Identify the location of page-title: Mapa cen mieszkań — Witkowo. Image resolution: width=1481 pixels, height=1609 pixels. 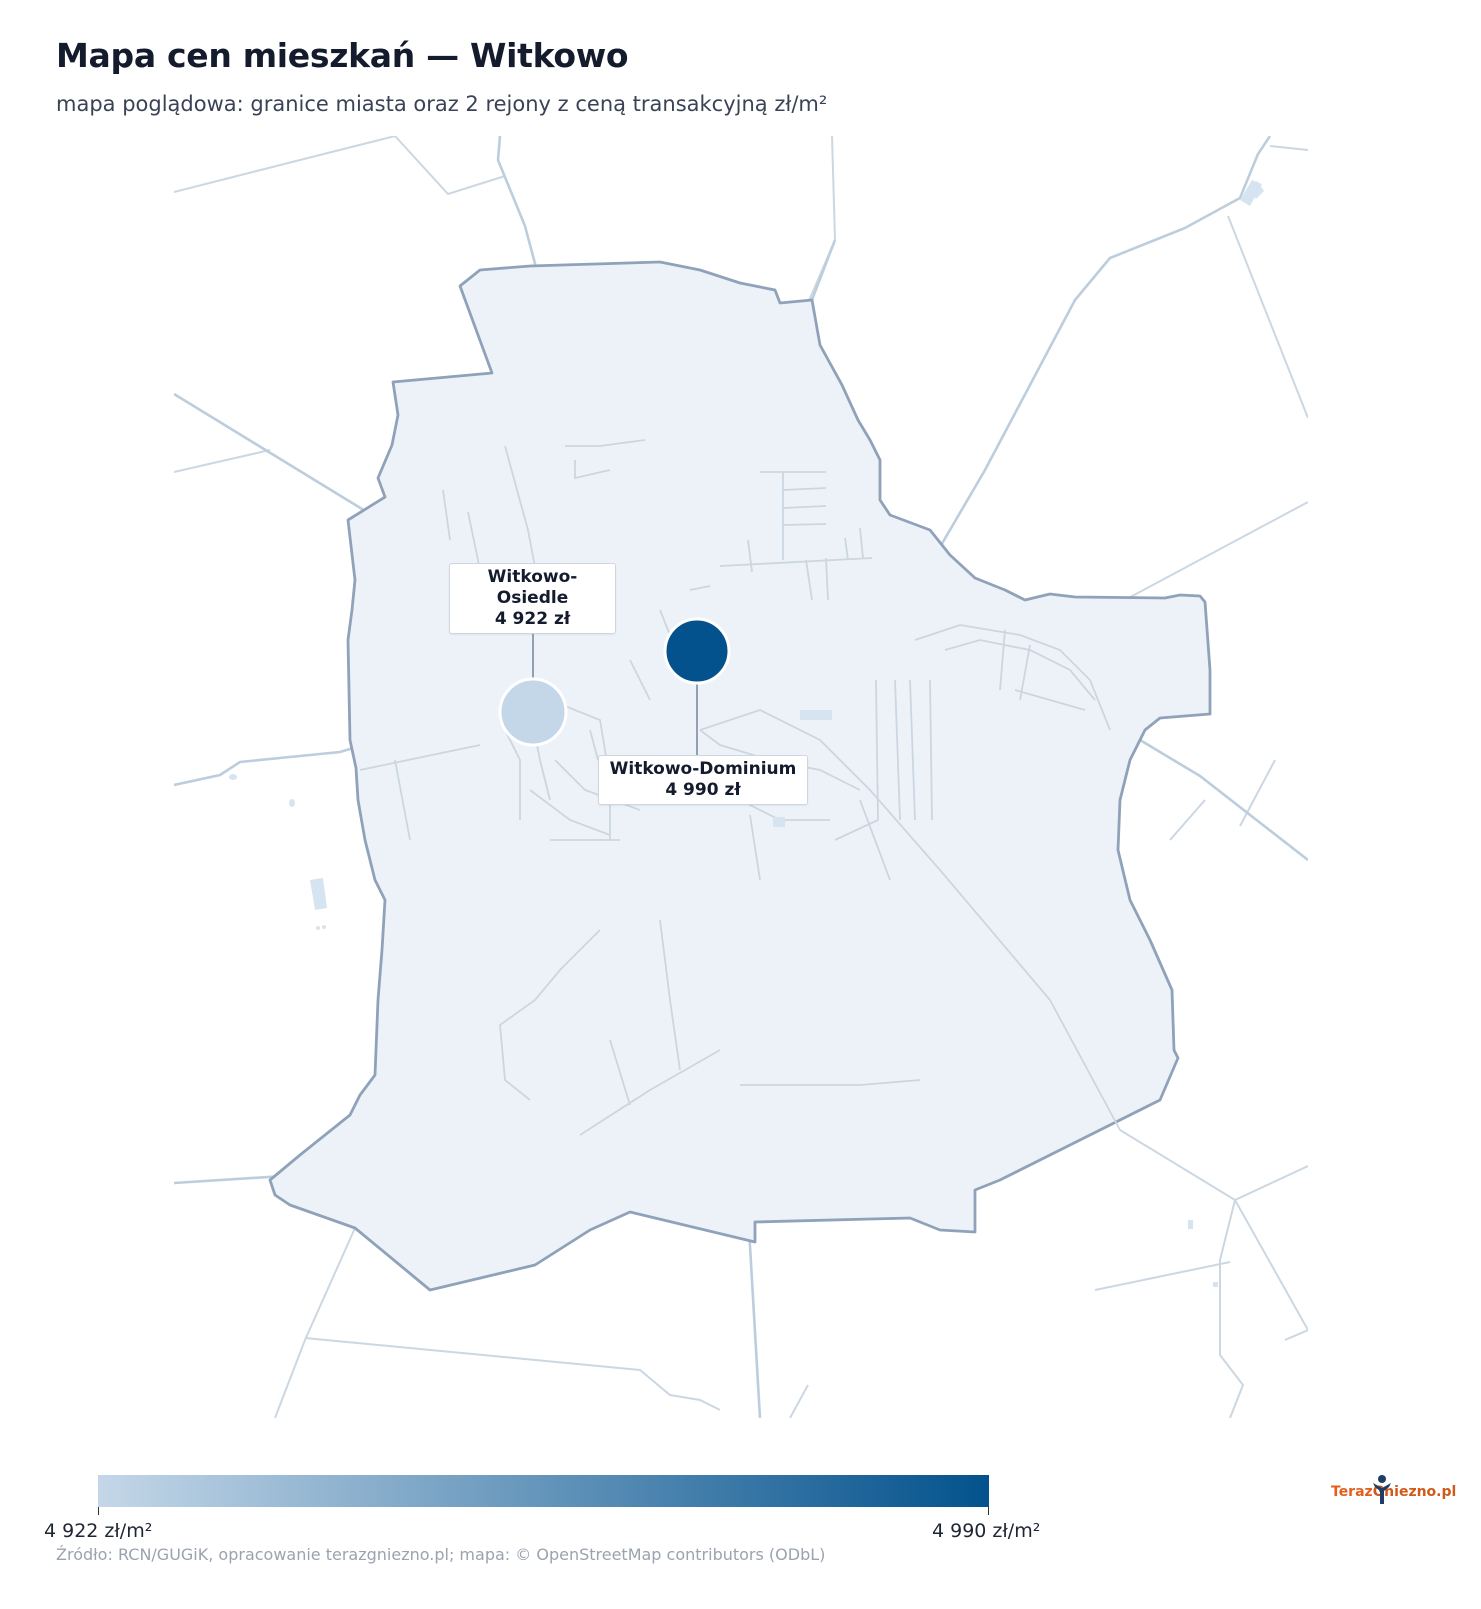
(342, 55).